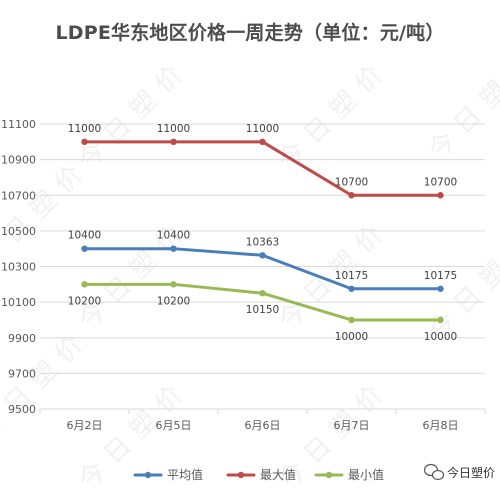  I want to click on y-tick-label: 9700, so click(22, 373).